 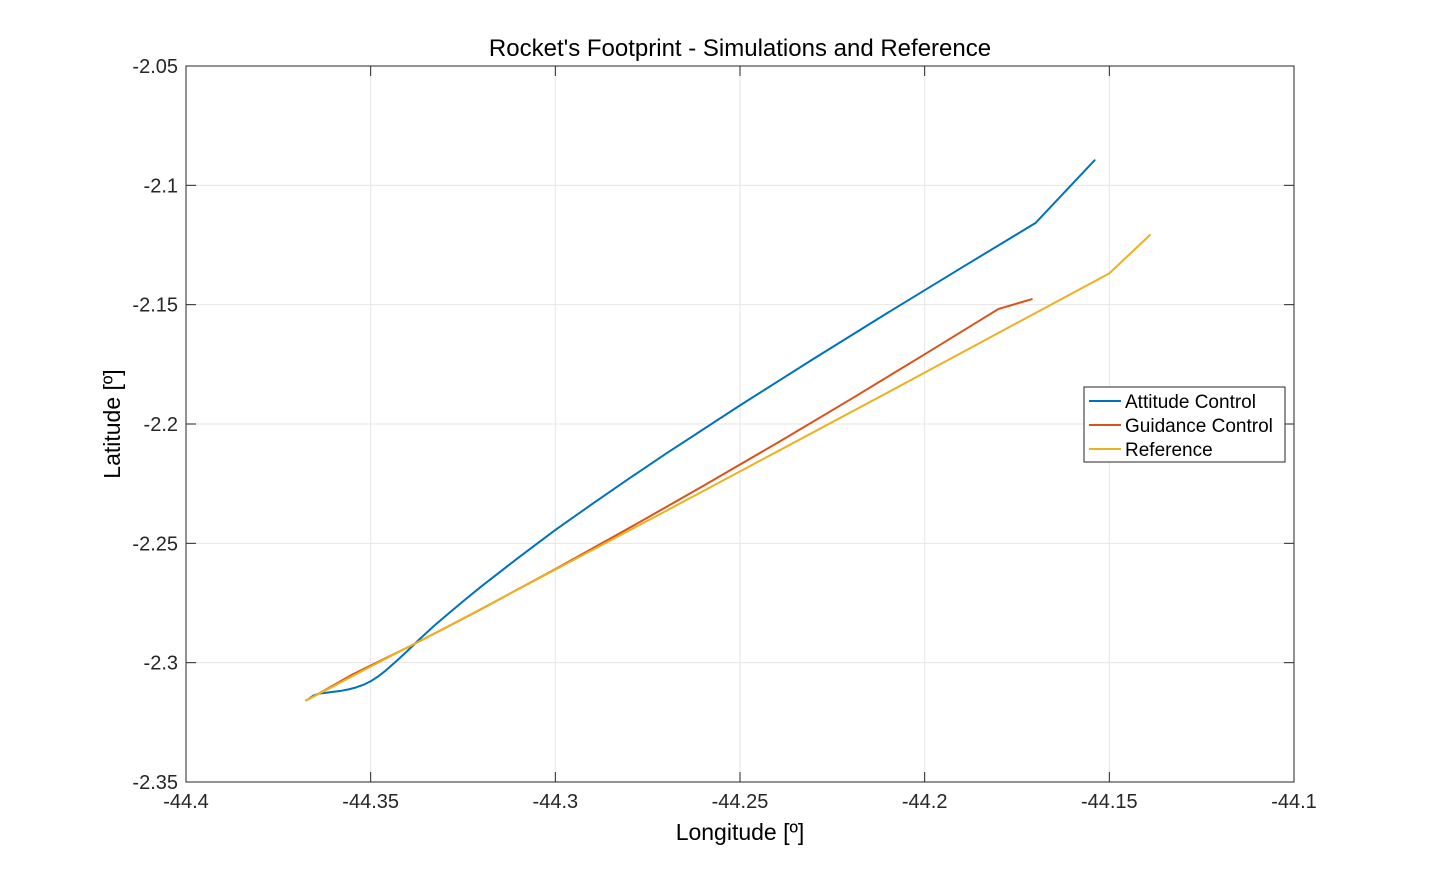 What do you see at coordinates (161, 664) in the screenshot?
I see `y-tick-label: -2.3` at bounding box center [161, 664].